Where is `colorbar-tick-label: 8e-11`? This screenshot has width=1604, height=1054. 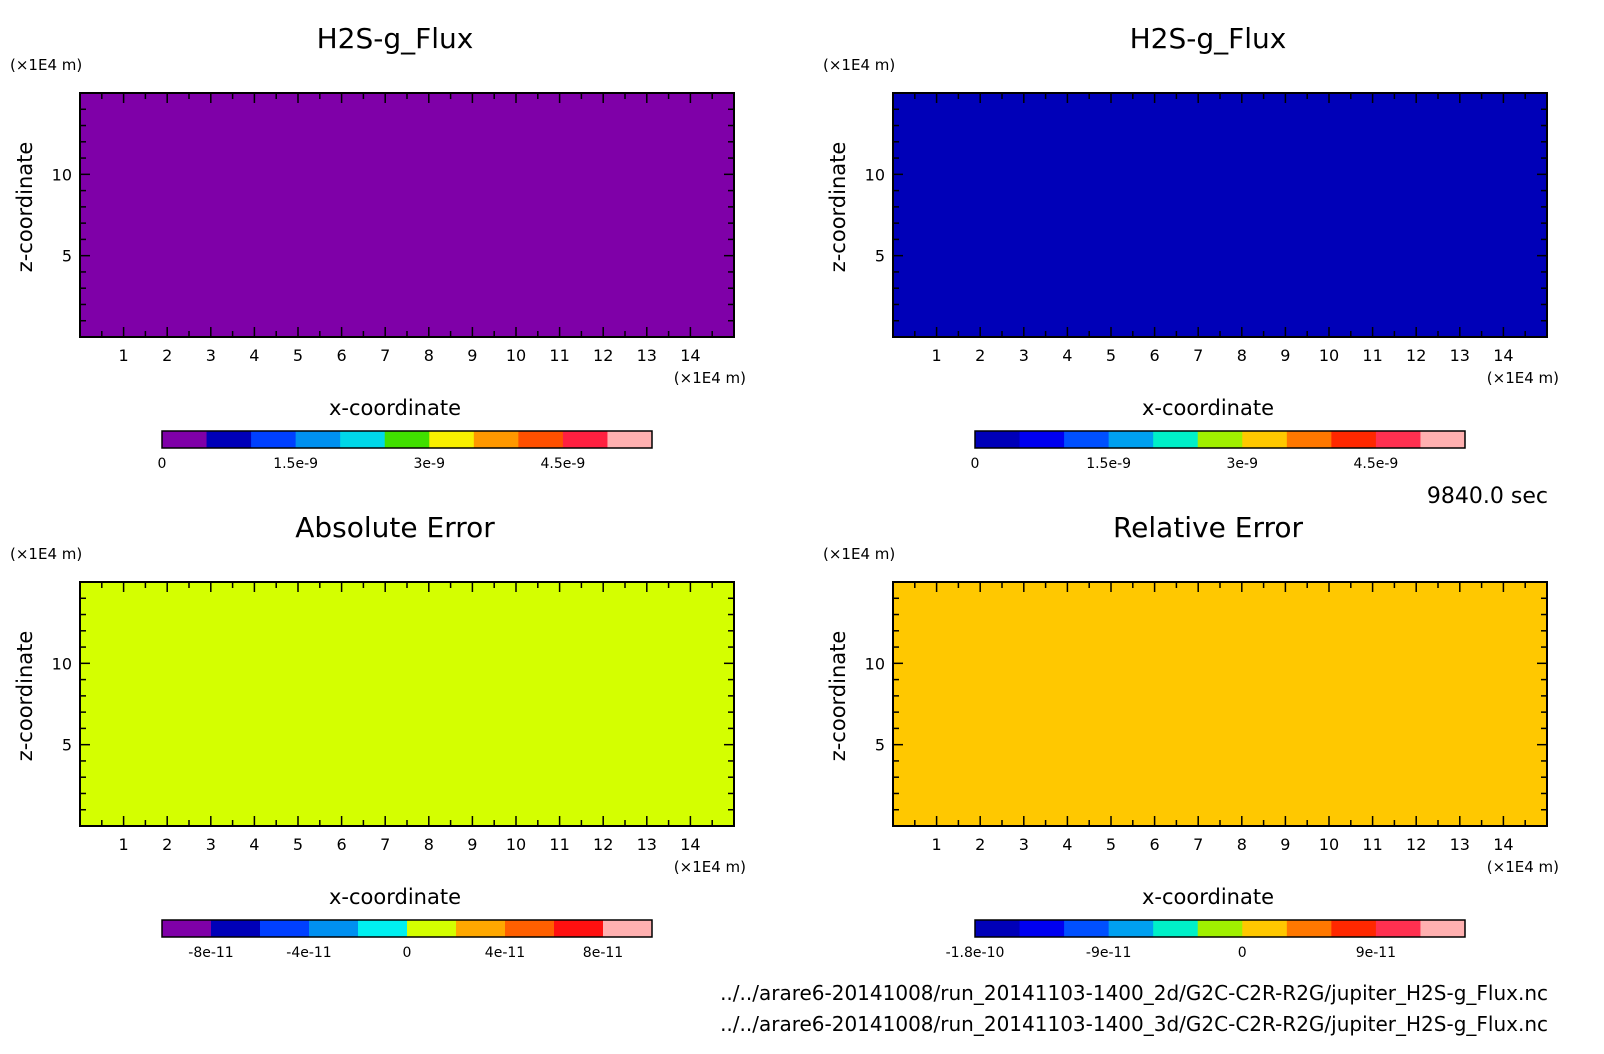 colorbar-tick-label: 8e-11 is located at coordinates (603, 953).